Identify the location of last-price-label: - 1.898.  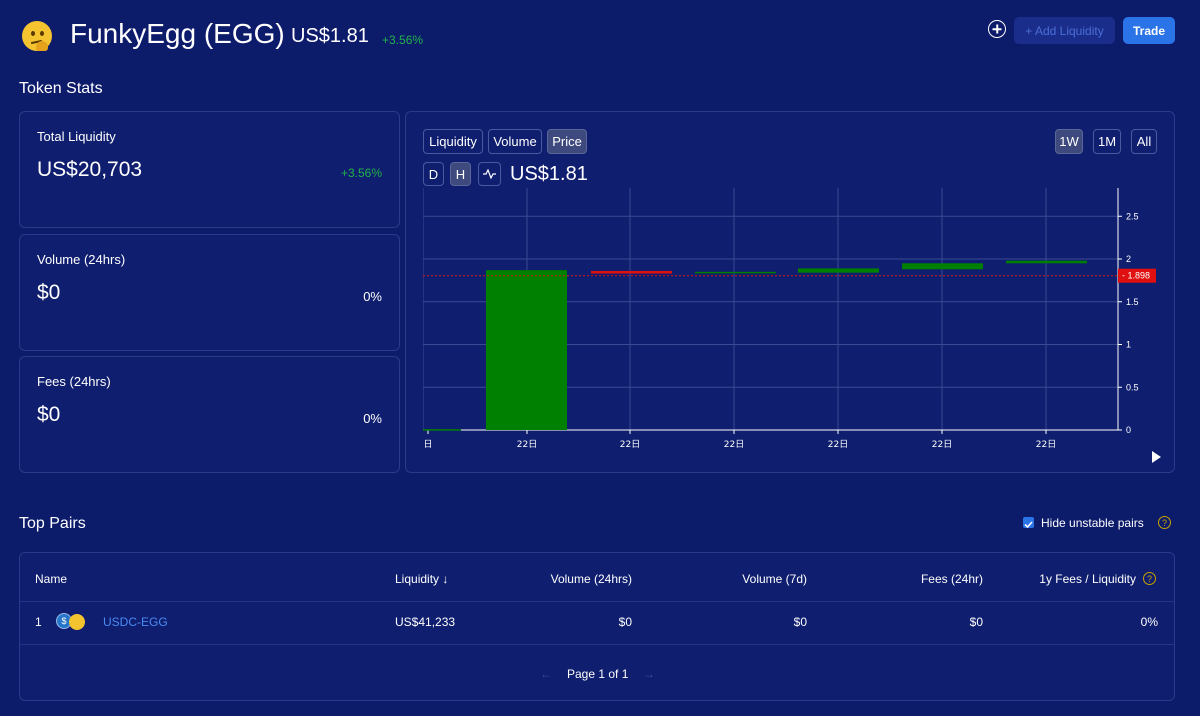
(1136, 276).